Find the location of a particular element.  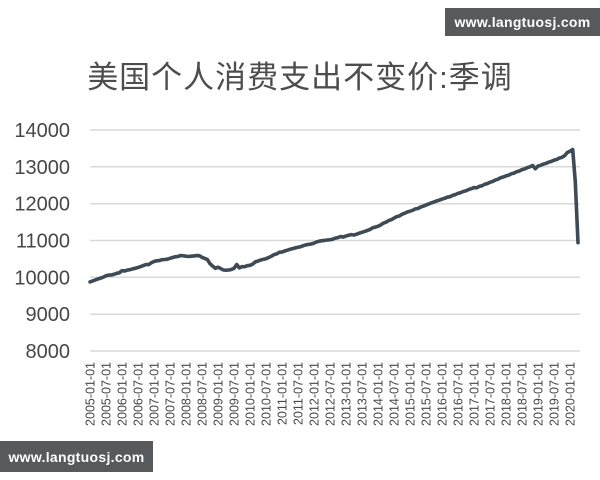

x-tick-label: 2020-01-01 is located at coordinates (570, 394).